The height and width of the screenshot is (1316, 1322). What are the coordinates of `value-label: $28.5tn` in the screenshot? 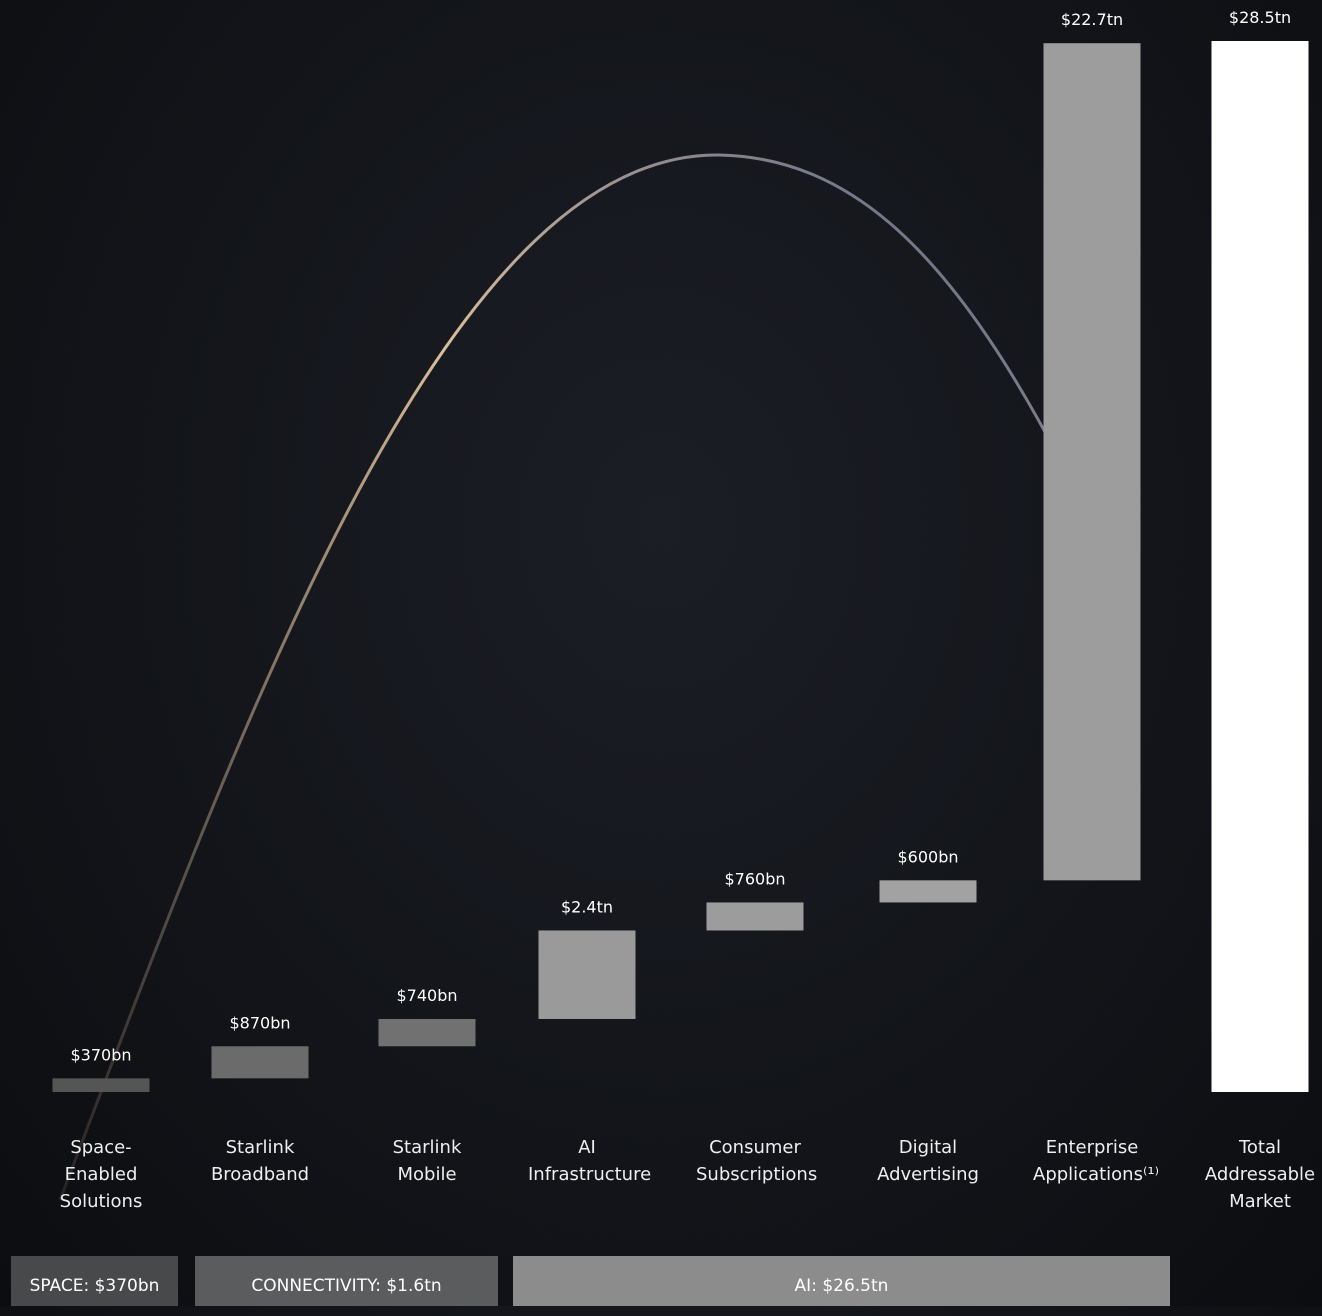 It's located at (1260, 17).